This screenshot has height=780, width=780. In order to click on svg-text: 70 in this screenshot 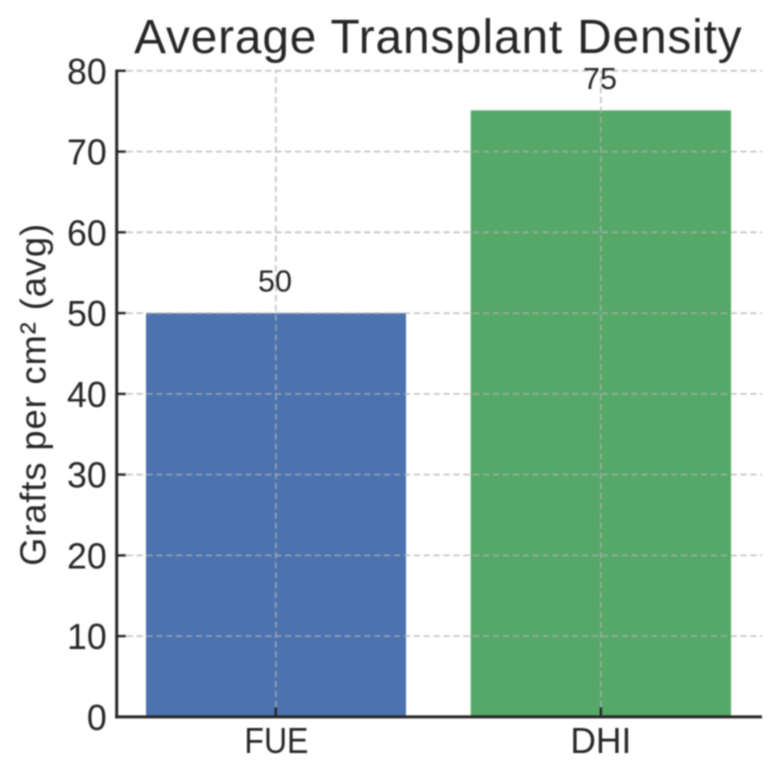, I will do `click(87, 153)`.